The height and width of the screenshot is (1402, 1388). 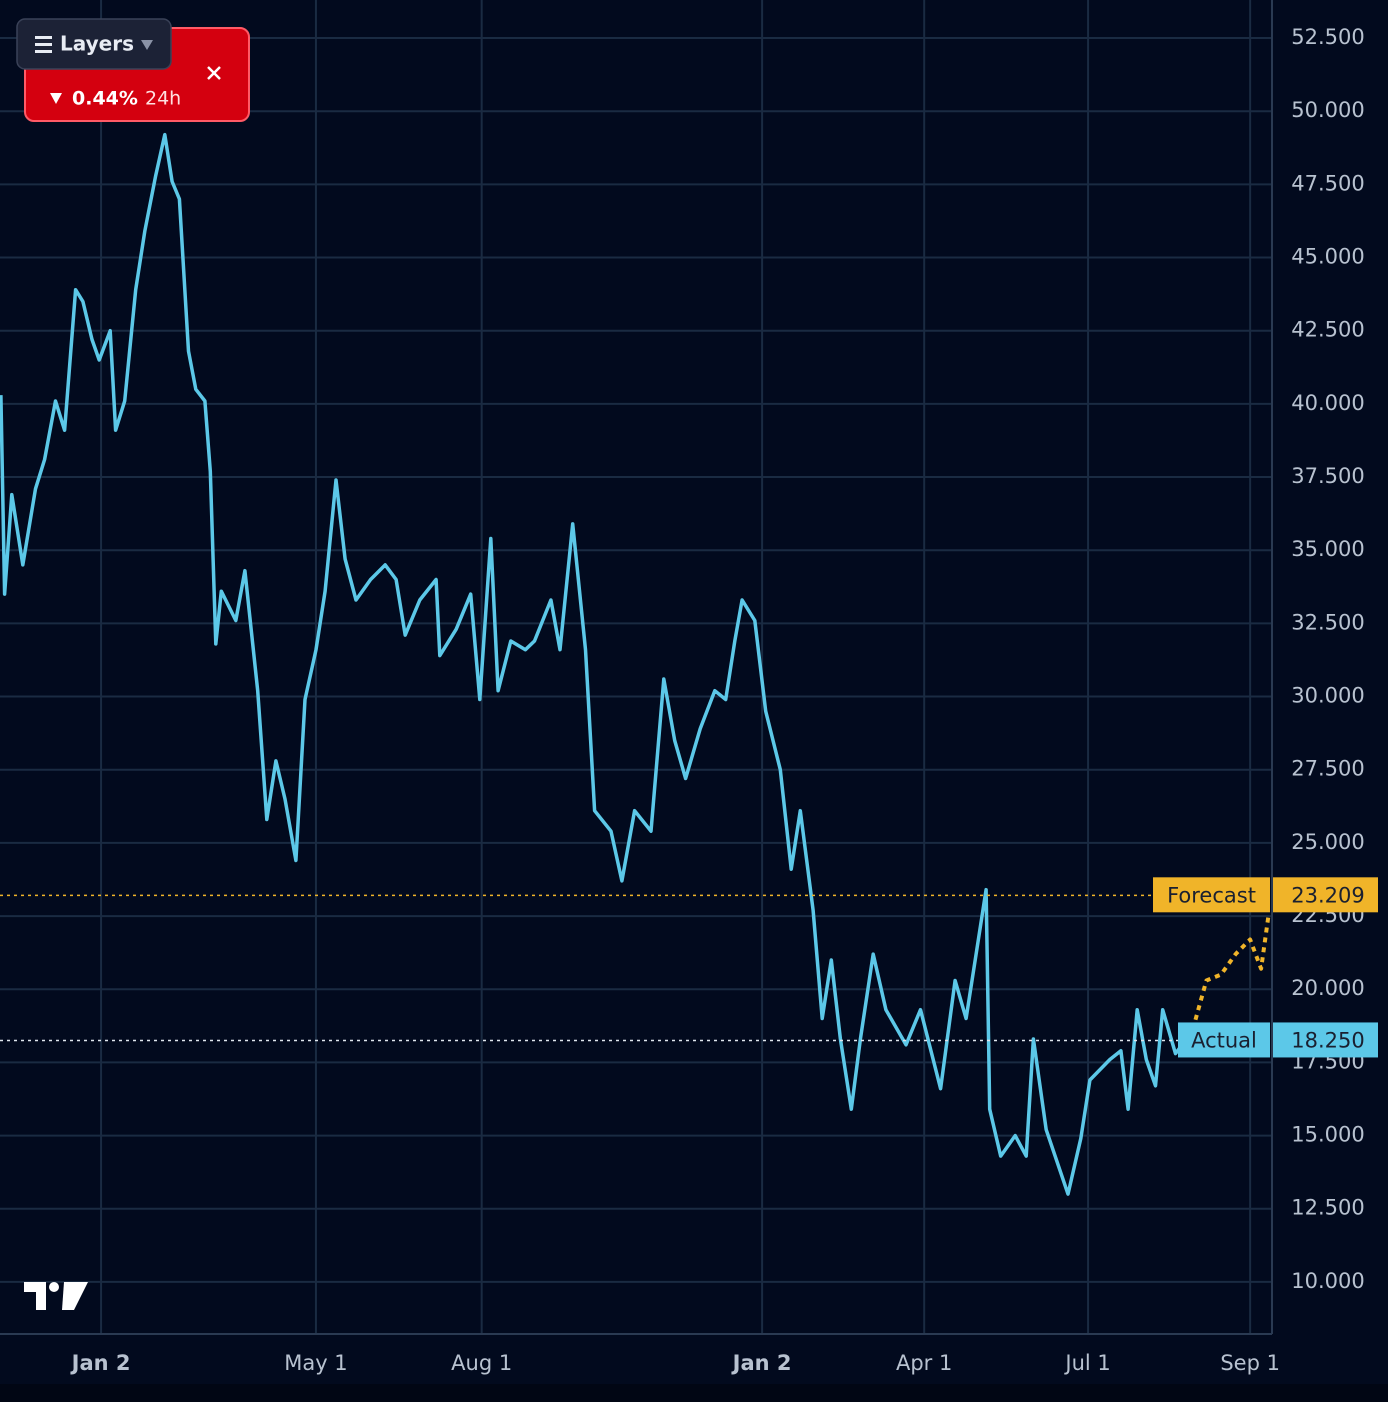 I want to click on bottom-strip, so click(x=694, y=1393).